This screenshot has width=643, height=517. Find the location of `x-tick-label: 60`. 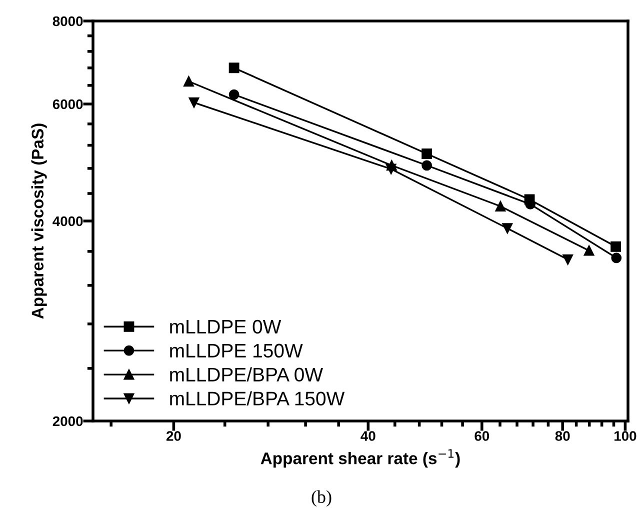

x-tick-label: 60 is located at coordinates (482, 436).